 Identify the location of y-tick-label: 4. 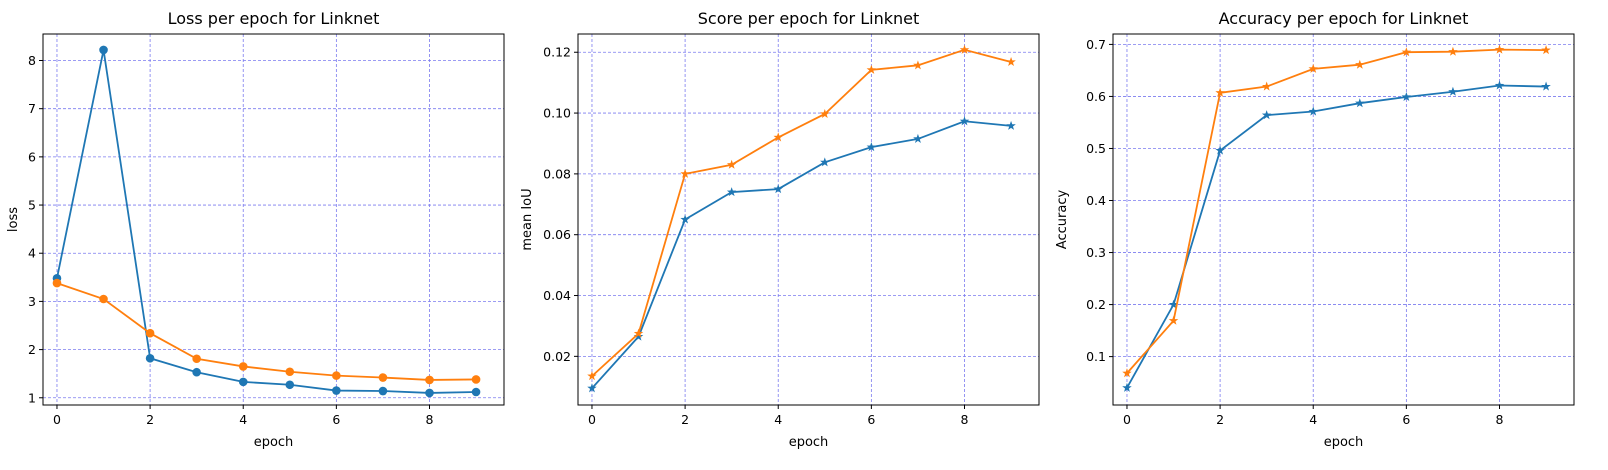
(32, 253).